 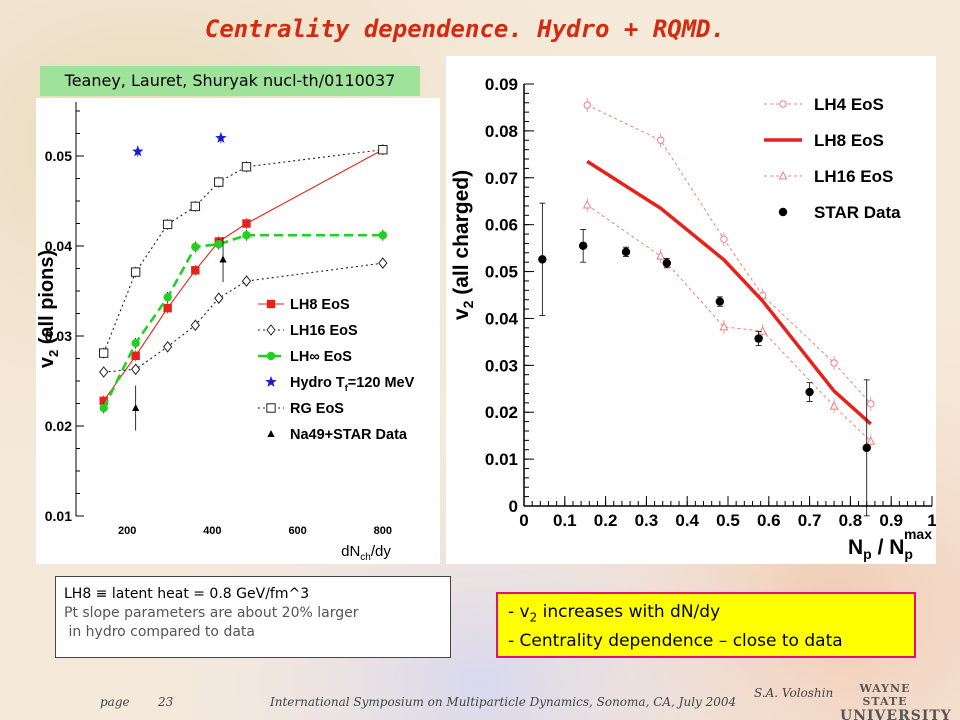 I want to click on left-legend-marker-lh8-eos, so click(x=271, y=304).